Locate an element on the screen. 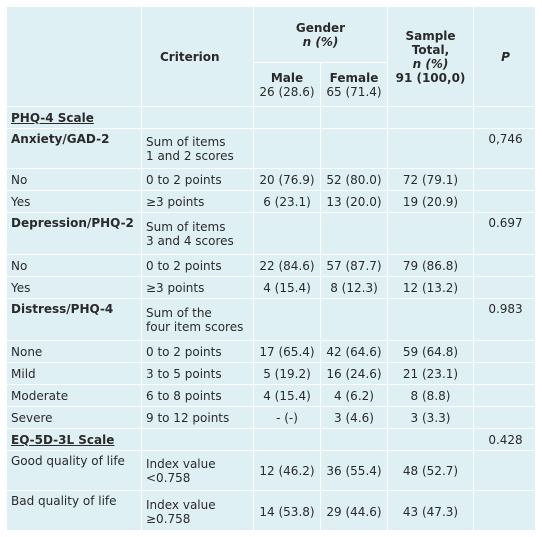 The height and width of the screenshot is (537, 542). cell-female: 8 (12.3) is located at coordinates (354, 287).